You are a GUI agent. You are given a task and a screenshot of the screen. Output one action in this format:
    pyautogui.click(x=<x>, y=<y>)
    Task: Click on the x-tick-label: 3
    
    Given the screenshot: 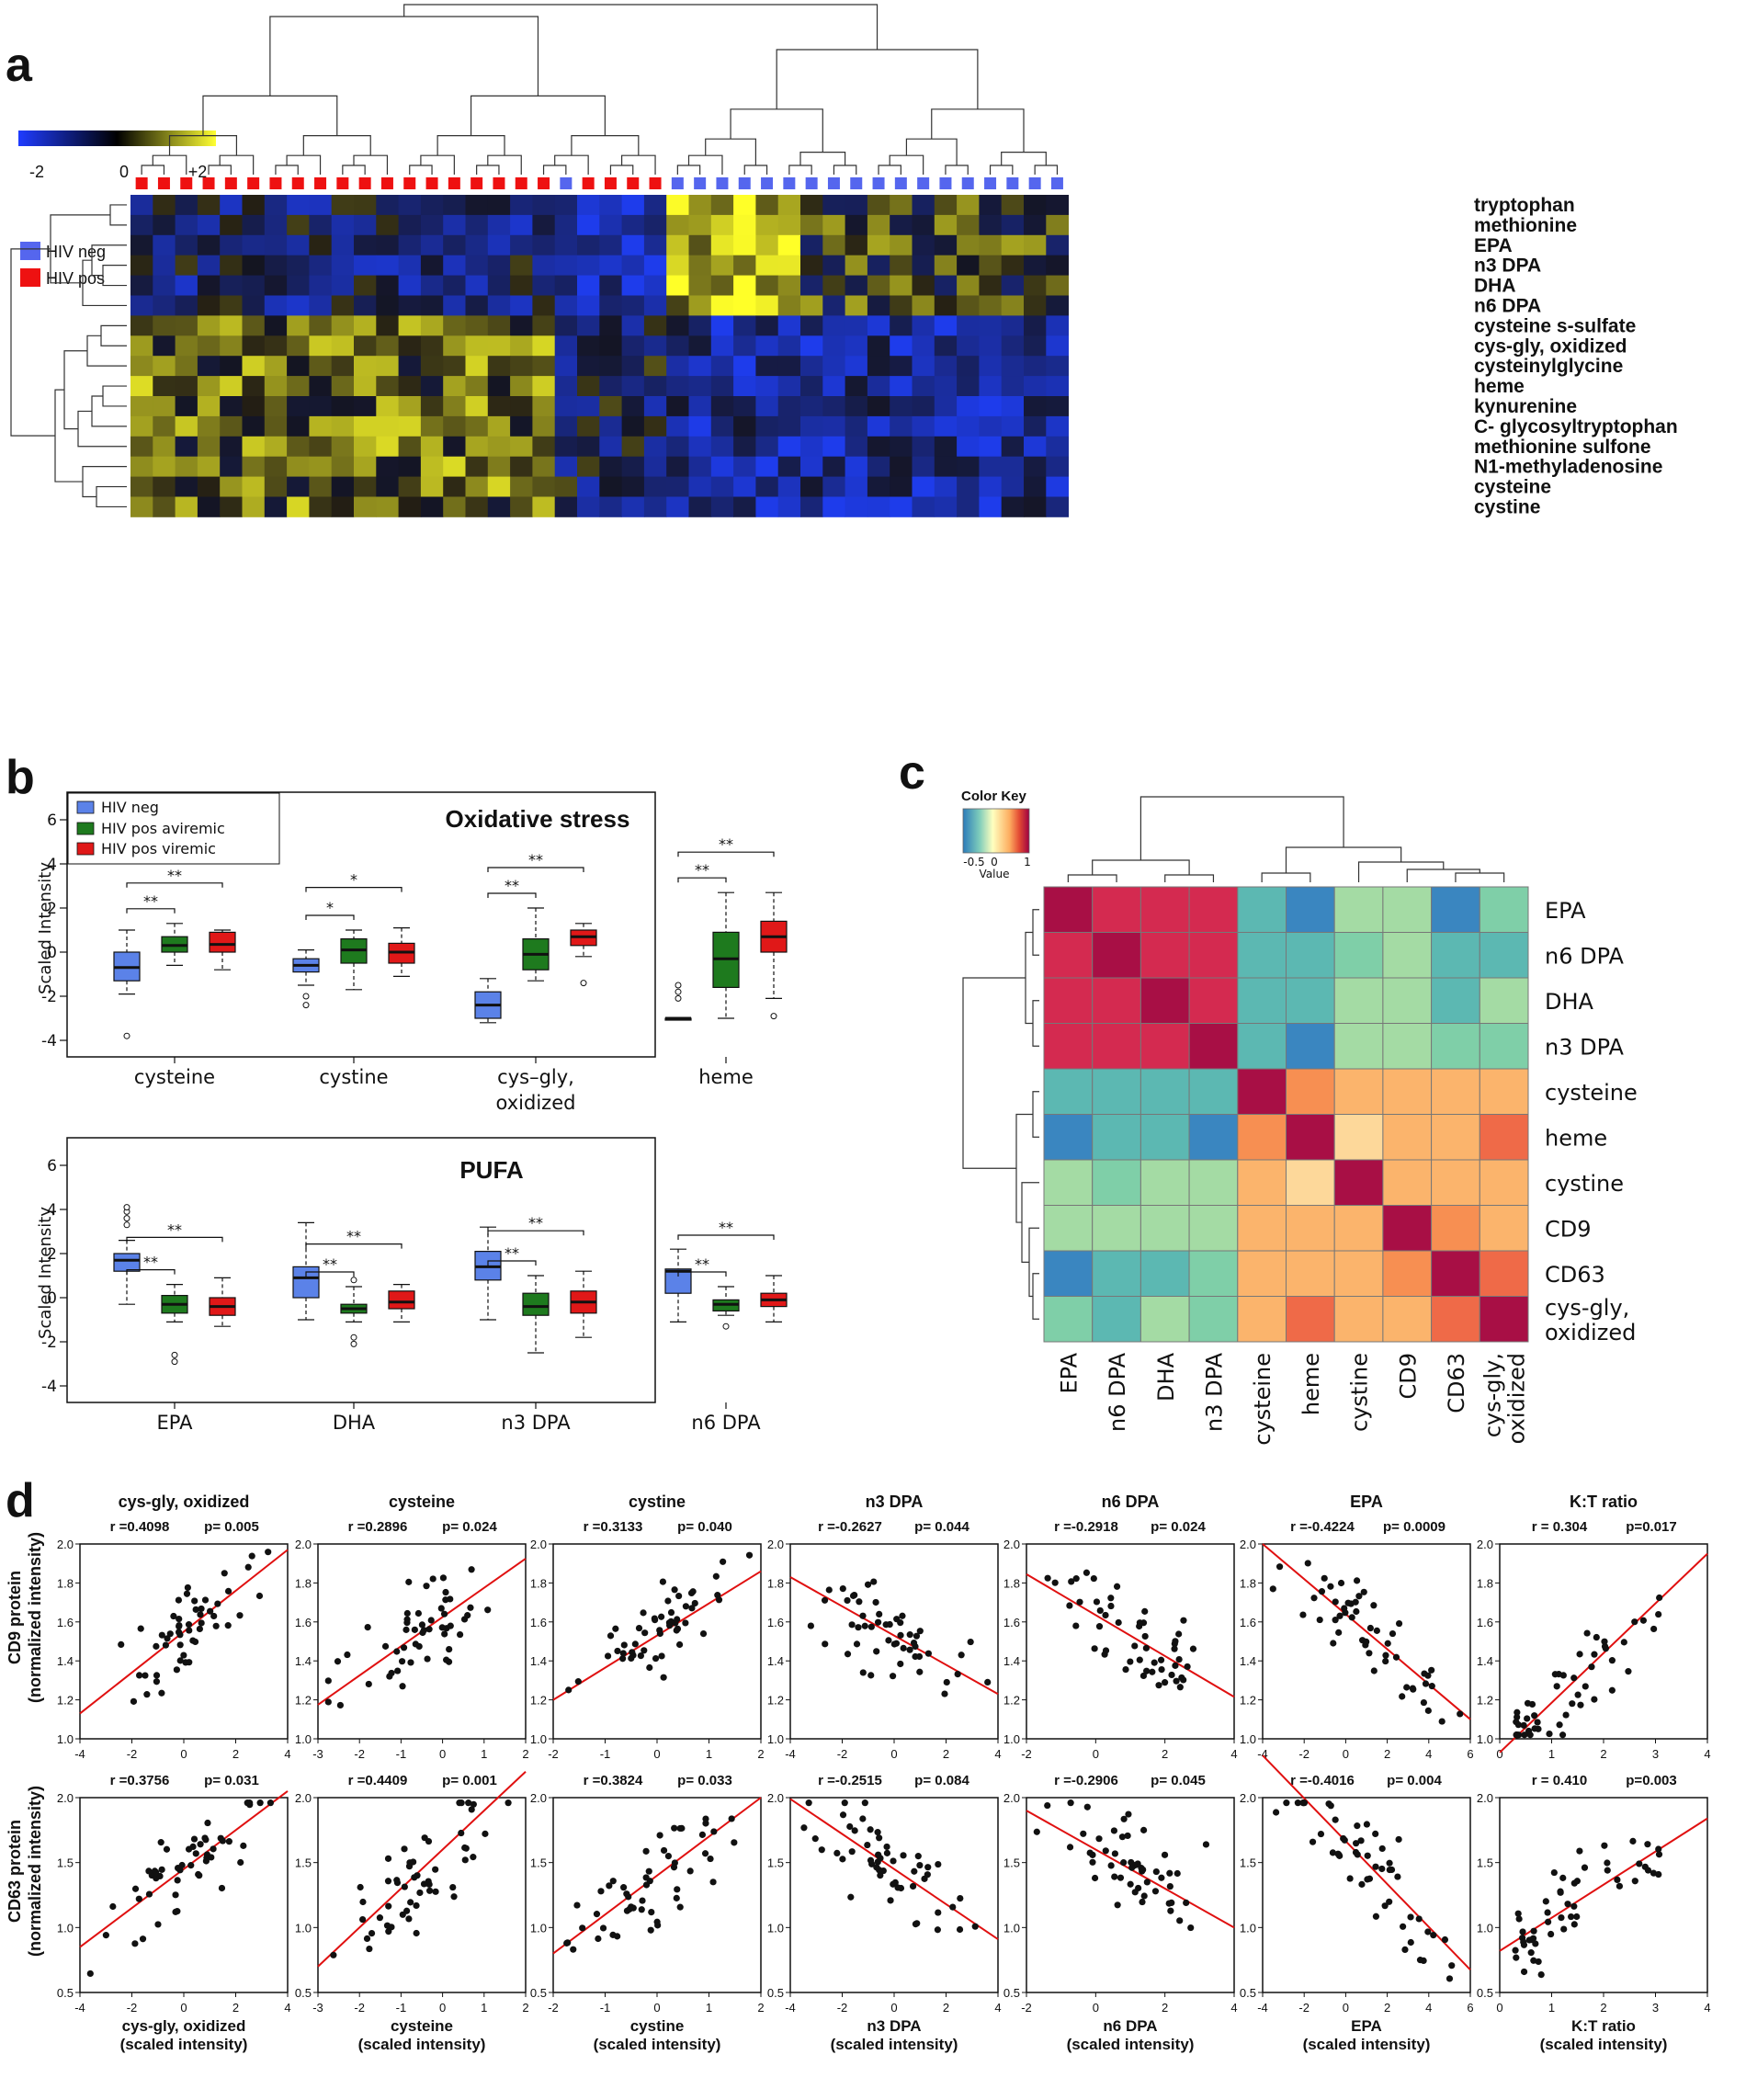 What is the action you would take?
    pyautogui.click(x=1655, y=2008)
    